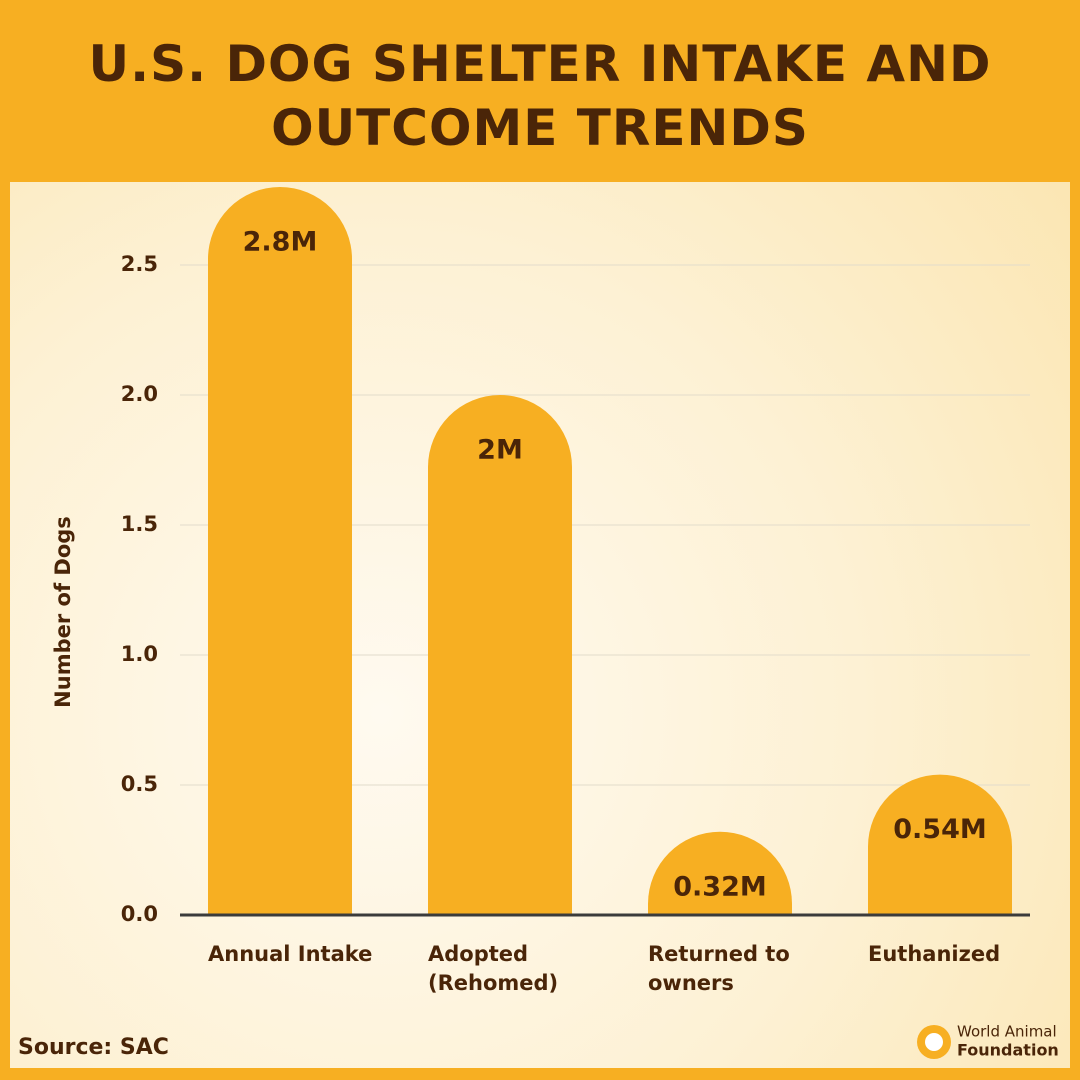 This screenshot has height=1080, width=1080. What do you see at coordinates (139, 264) in the screenshot?
I see `y-tick-label: 2.5` at bounding box center [139, 264].